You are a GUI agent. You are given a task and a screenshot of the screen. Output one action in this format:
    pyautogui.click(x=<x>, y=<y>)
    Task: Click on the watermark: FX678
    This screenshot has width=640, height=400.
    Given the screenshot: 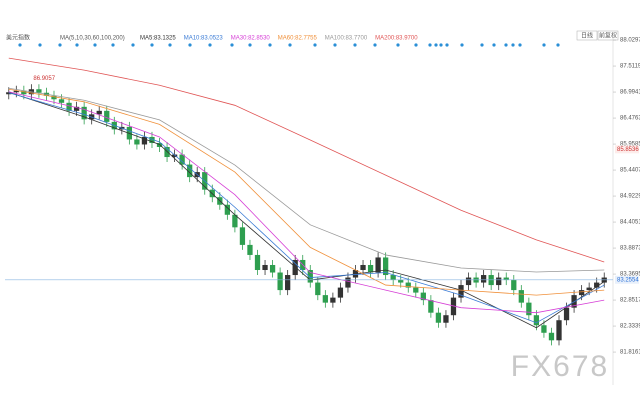 What is the action you would take?
    pyautogui.click(x=560, y=366)
    